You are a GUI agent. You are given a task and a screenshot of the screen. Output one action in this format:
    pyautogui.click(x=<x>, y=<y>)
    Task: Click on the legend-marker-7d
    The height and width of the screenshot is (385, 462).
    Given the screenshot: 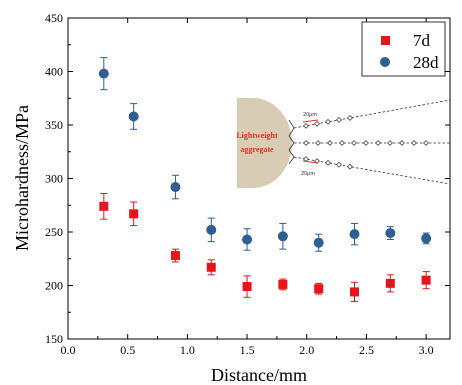 What is the action you would take?
    pyautogui.click(x=385, y=40)
    